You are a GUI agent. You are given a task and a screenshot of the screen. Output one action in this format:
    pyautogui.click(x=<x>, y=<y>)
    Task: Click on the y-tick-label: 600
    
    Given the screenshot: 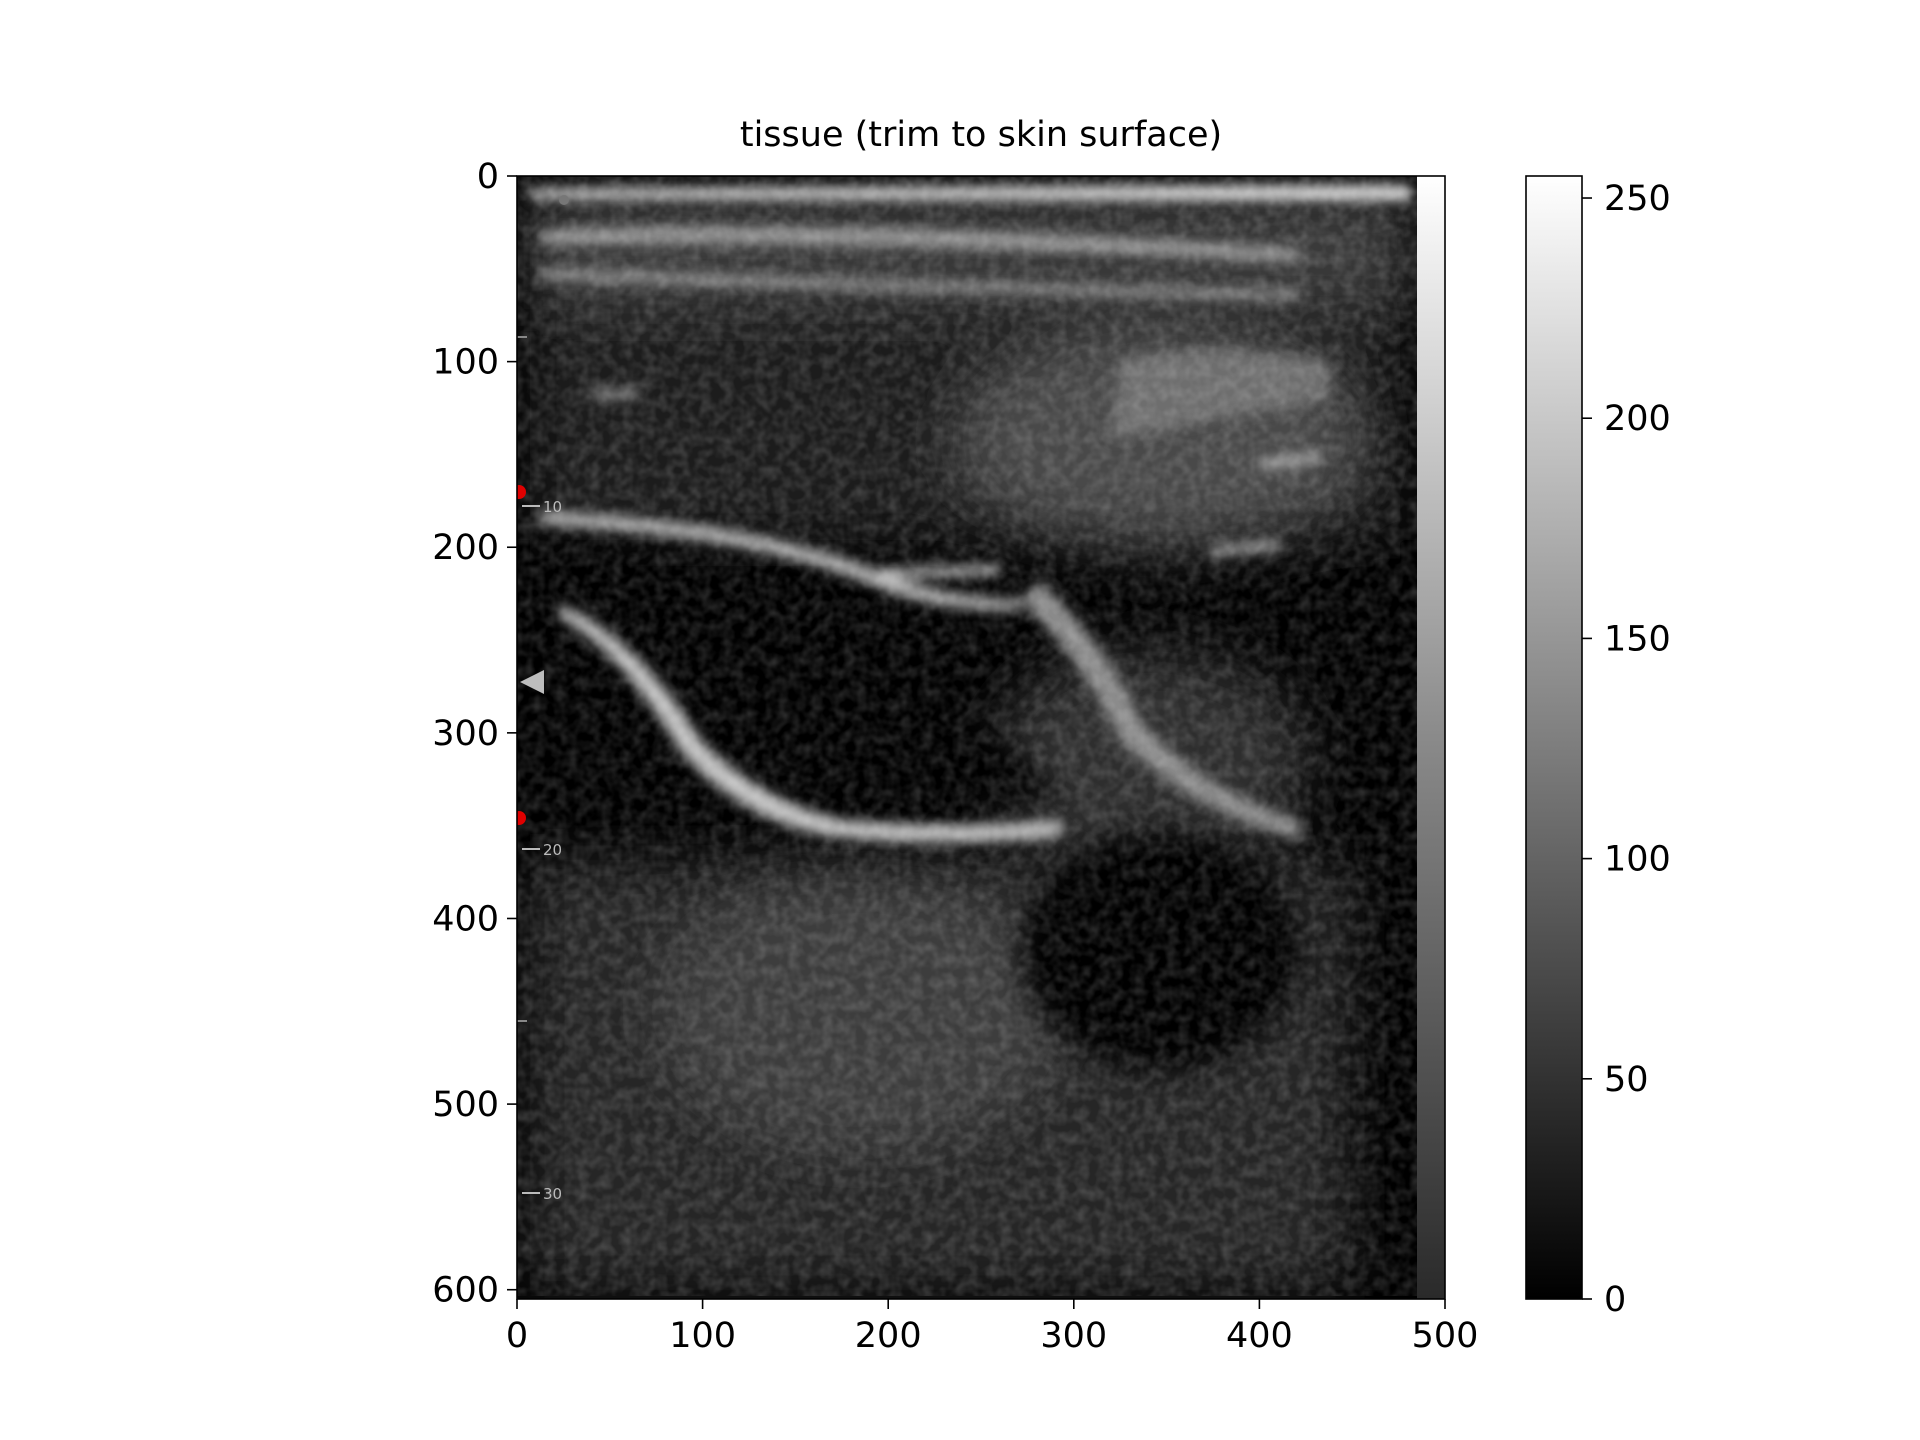 What is the action you would take?
    pyautogui.click(x=465, y=1291)
    